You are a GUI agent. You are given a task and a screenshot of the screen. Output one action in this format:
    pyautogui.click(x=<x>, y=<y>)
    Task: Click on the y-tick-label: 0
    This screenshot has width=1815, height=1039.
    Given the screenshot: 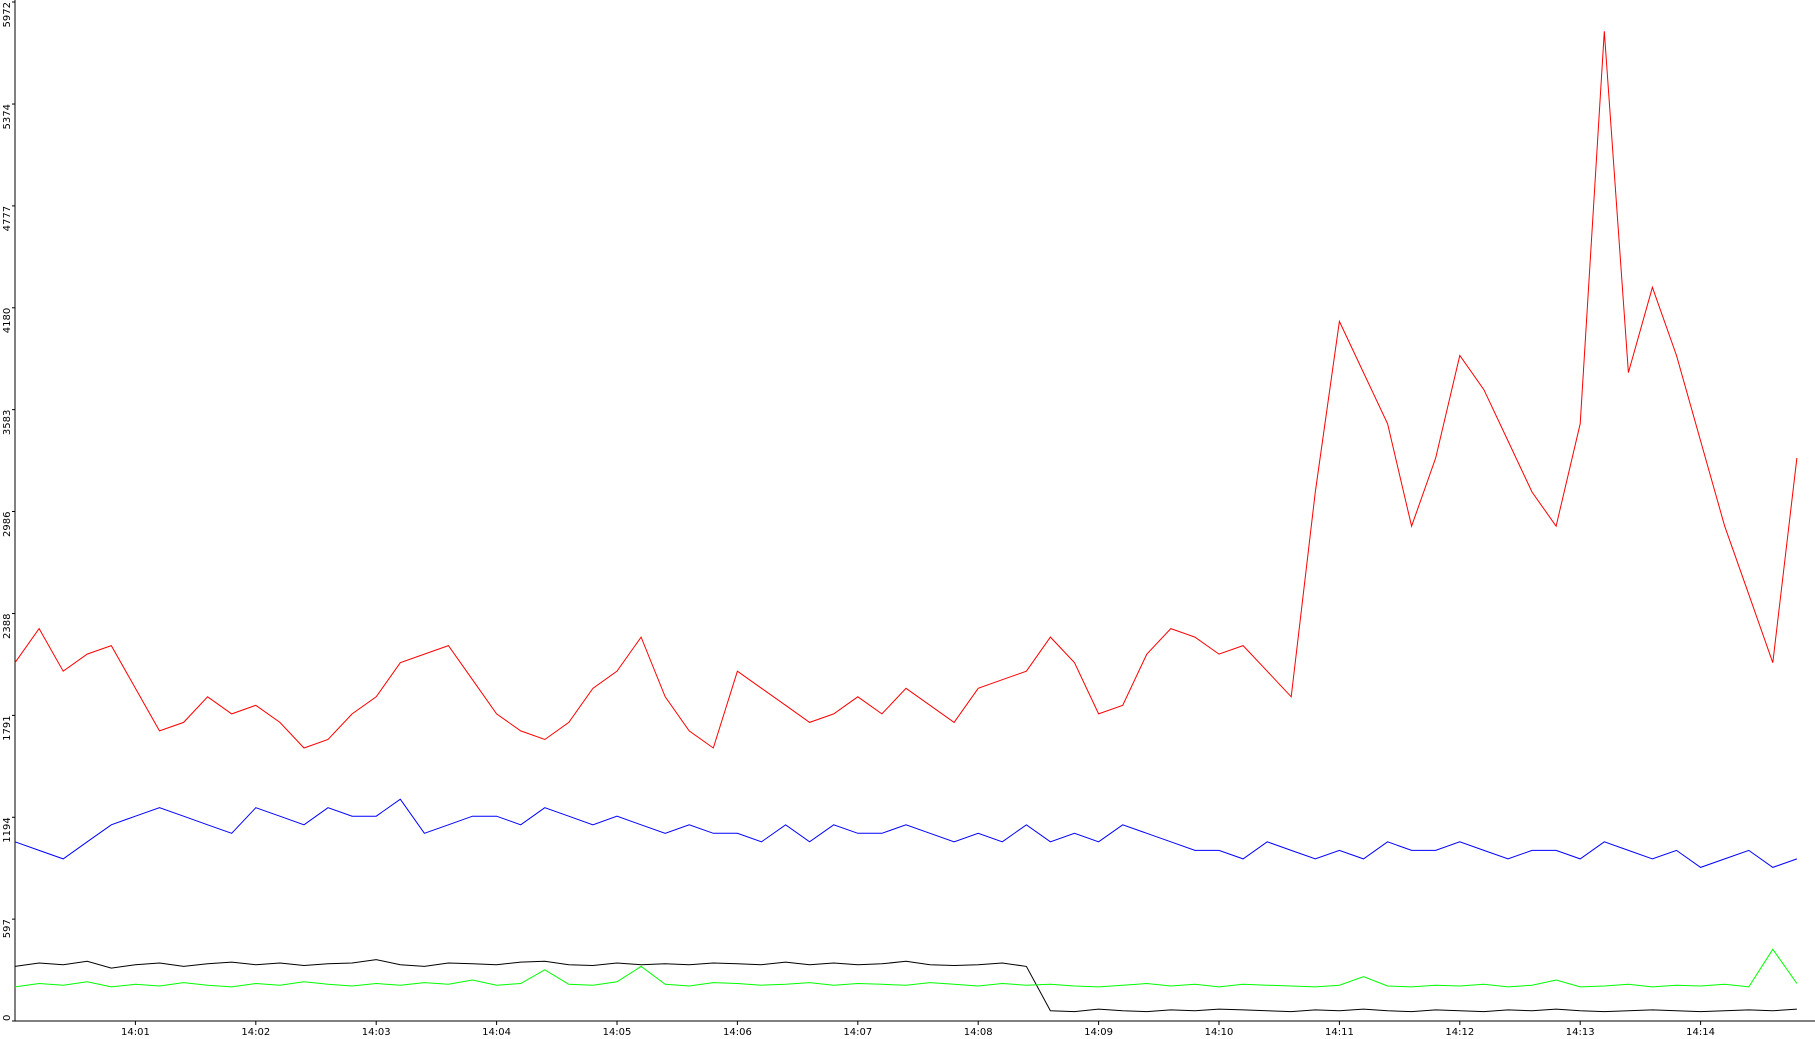 What is the action you would take?
    pyautogui.click(x=7, y=1018)
    